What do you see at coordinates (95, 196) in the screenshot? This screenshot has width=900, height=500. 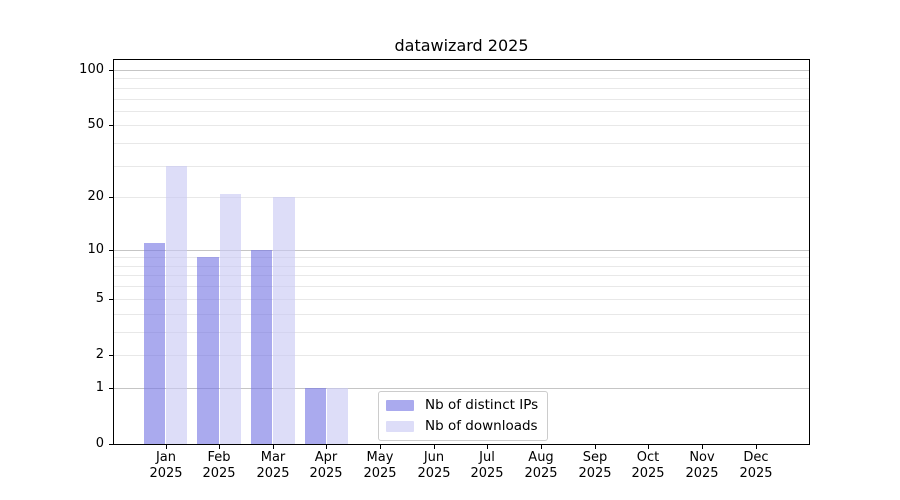 I see `y-tick-label: 20` at bounding box center [95, 196].